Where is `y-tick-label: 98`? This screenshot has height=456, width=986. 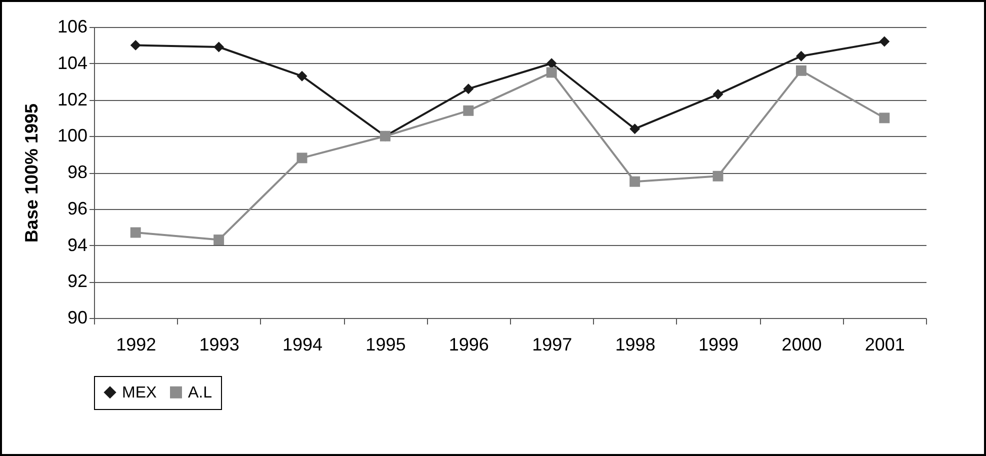
y-tick-label: 98 is located at coordinates (77, 172).